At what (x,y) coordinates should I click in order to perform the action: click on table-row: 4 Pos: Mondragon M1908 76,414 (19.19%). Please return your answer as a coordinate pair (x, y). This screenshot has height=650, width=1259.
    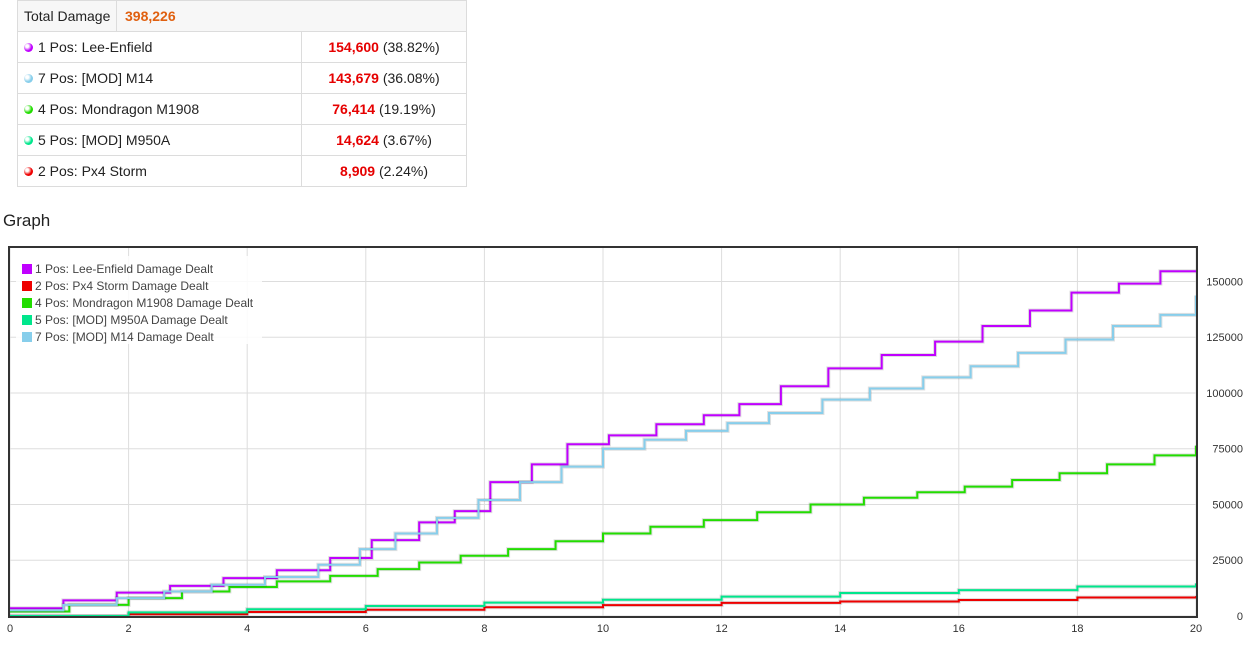
    Looking at the image, I should click on (241, 109).